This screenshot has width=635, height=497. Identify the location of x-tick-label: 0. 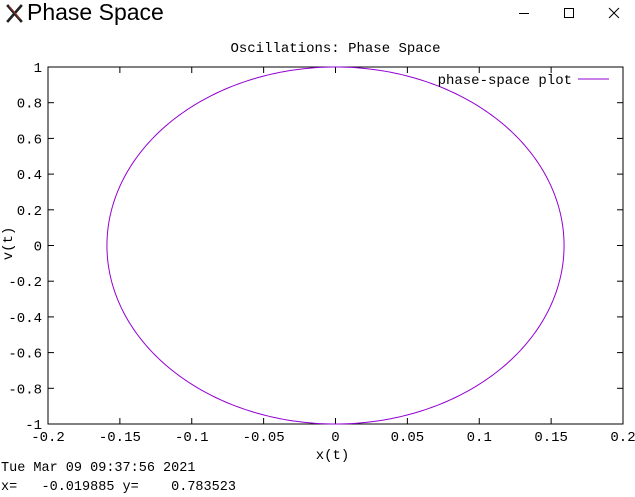
(335, 438).